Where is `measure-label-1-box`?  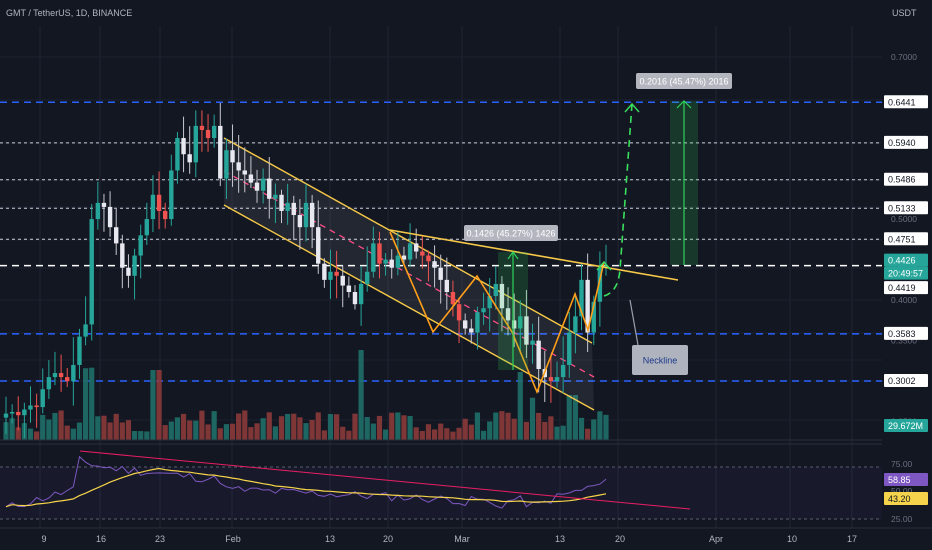
measure-label-1-box is located at coordinates (511, 233).